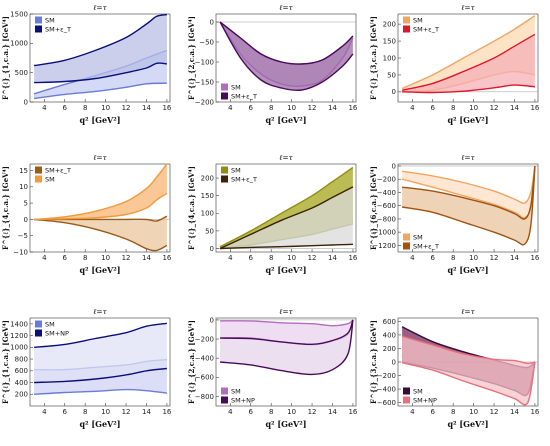 This screenshot has width=550, height=446. What do you see at coordinates (391, 75) in the screenshot?
I see `y-tick-label: 50` at bounding box center [391, 75].